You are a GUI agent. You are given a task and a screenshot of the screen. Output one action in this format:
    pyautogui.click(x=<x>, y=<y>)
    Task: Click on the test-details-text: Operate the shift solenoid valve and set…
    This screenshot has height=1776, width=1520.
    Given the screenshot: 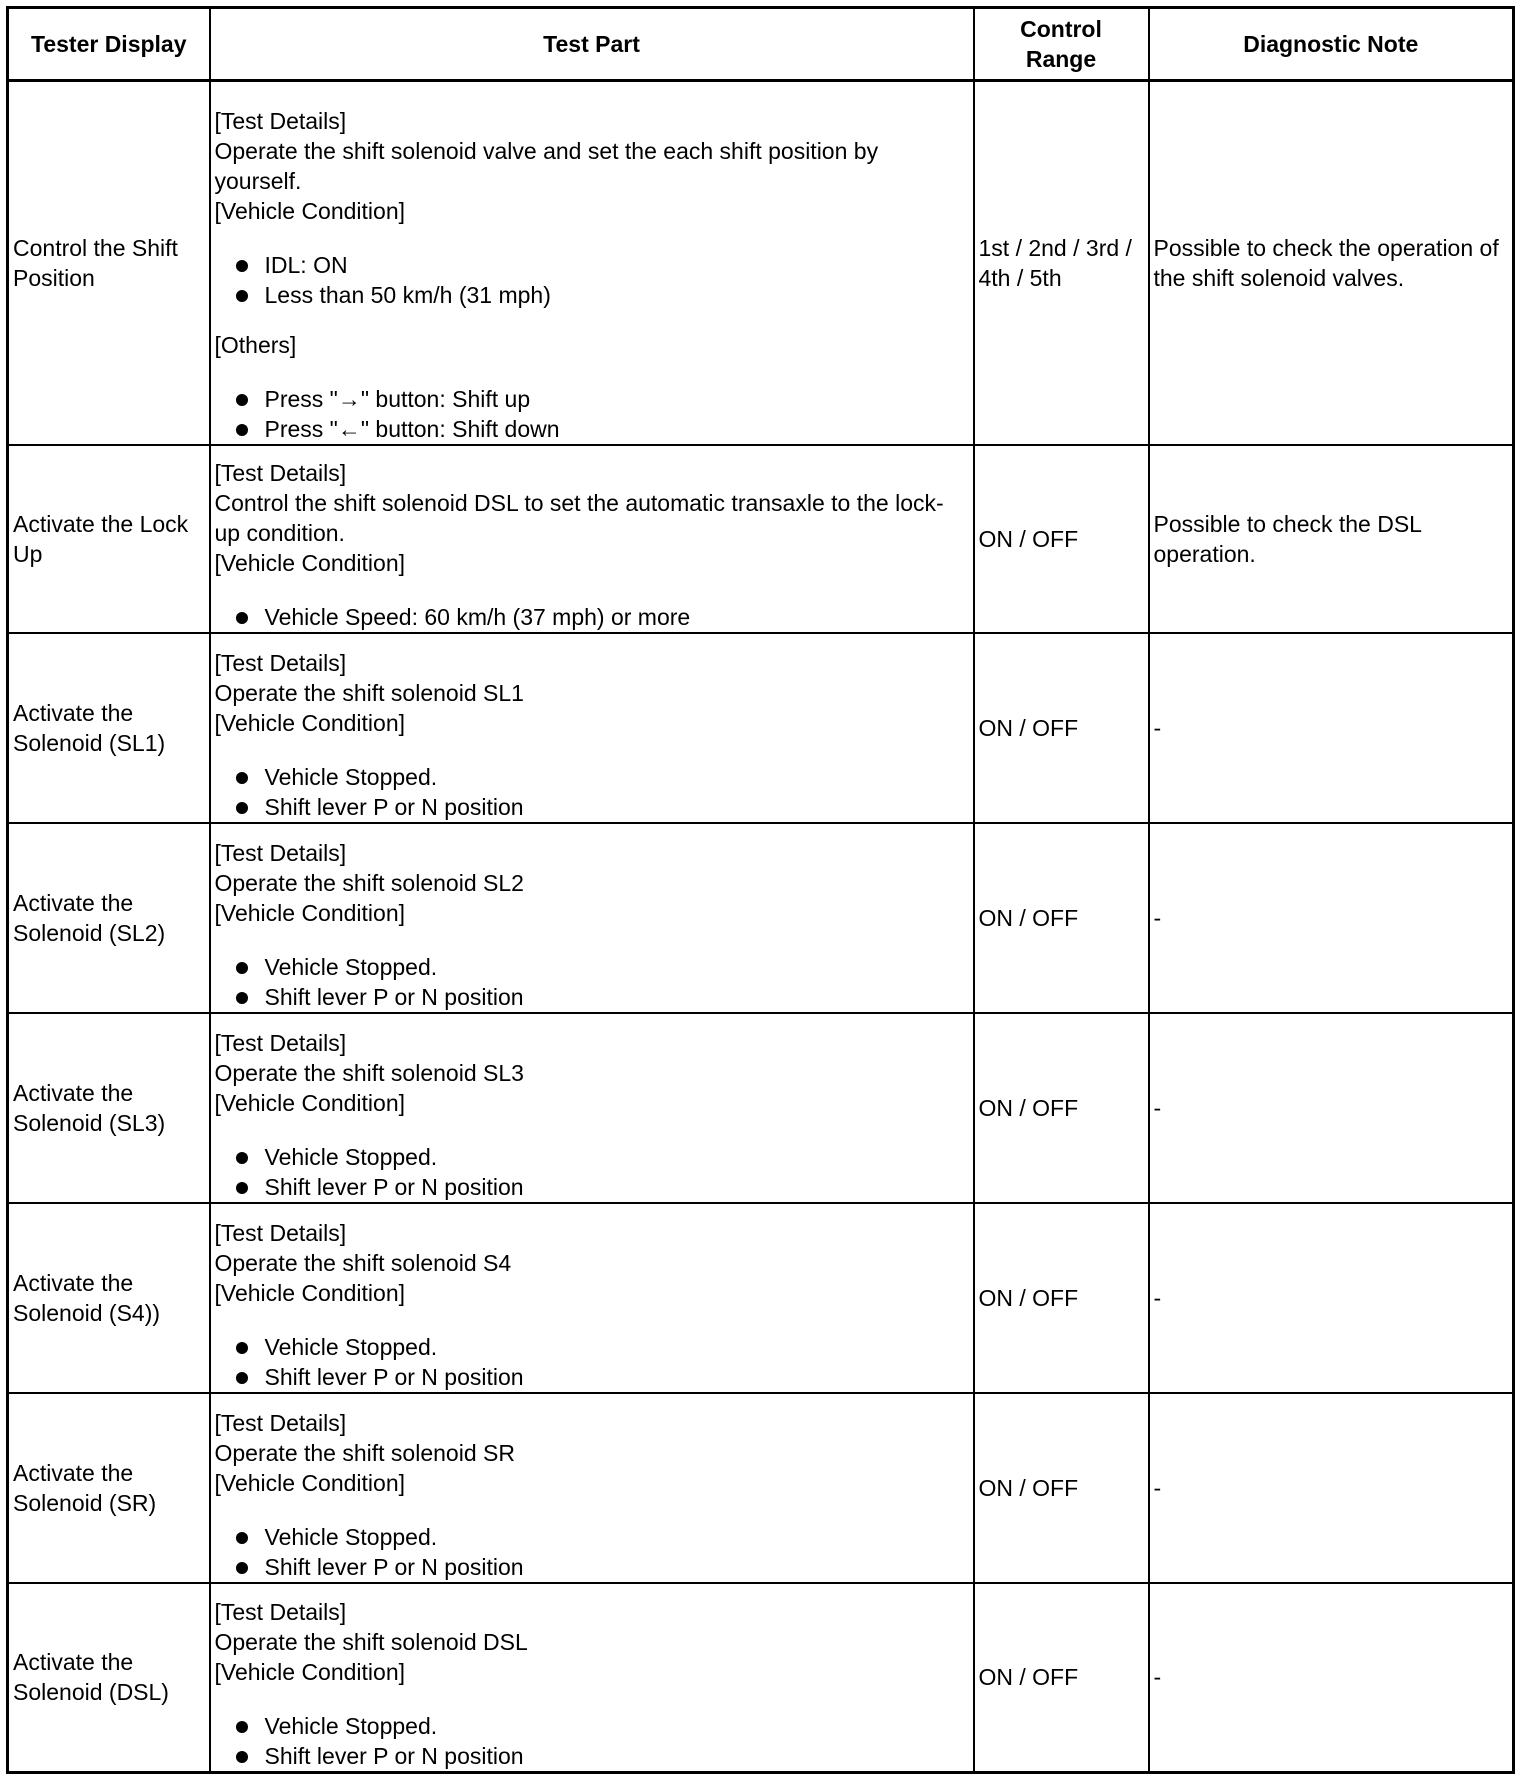 What is the action you would take?
    pyautogui.click(x=546, y=165)
    